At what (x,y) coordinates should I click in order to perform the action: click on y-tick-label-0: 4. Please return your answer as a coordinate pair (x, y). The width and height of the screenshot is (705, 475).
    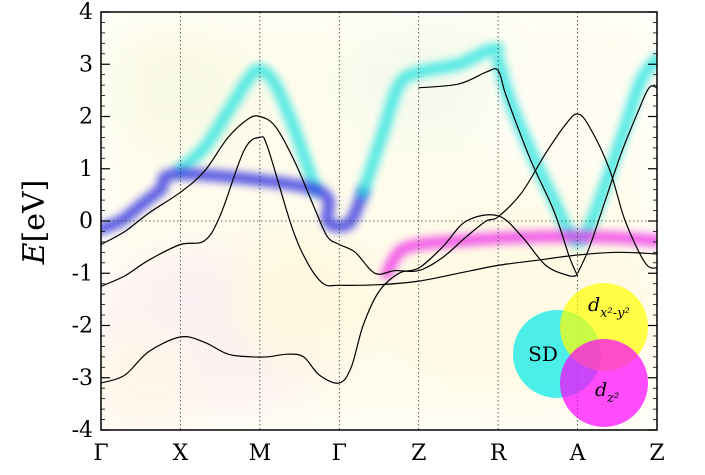
    Looking at the image, I should click on (86, 12).